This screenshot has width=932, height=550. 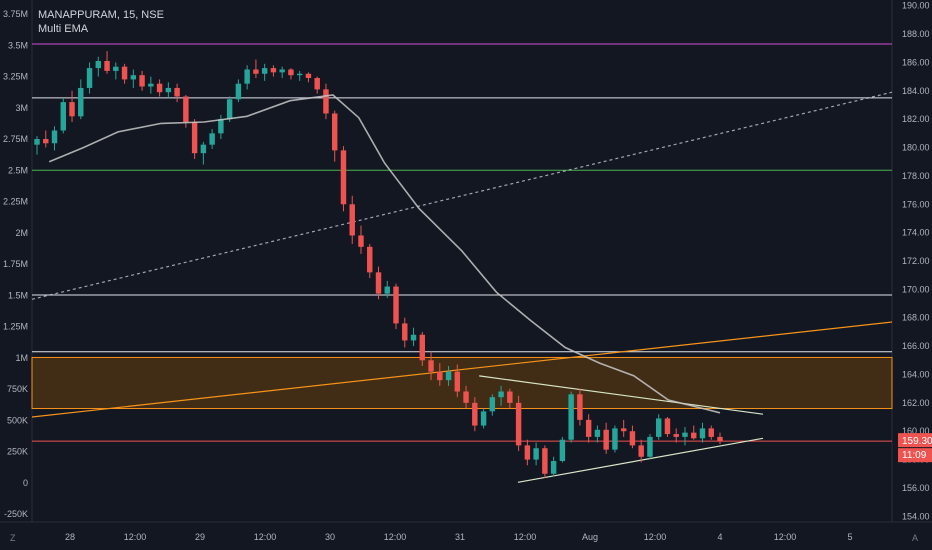 What do you see at coordinates (915, 538) in the screenshot?
I see `auto-scale-button: A` at bounding box center [915, 538].